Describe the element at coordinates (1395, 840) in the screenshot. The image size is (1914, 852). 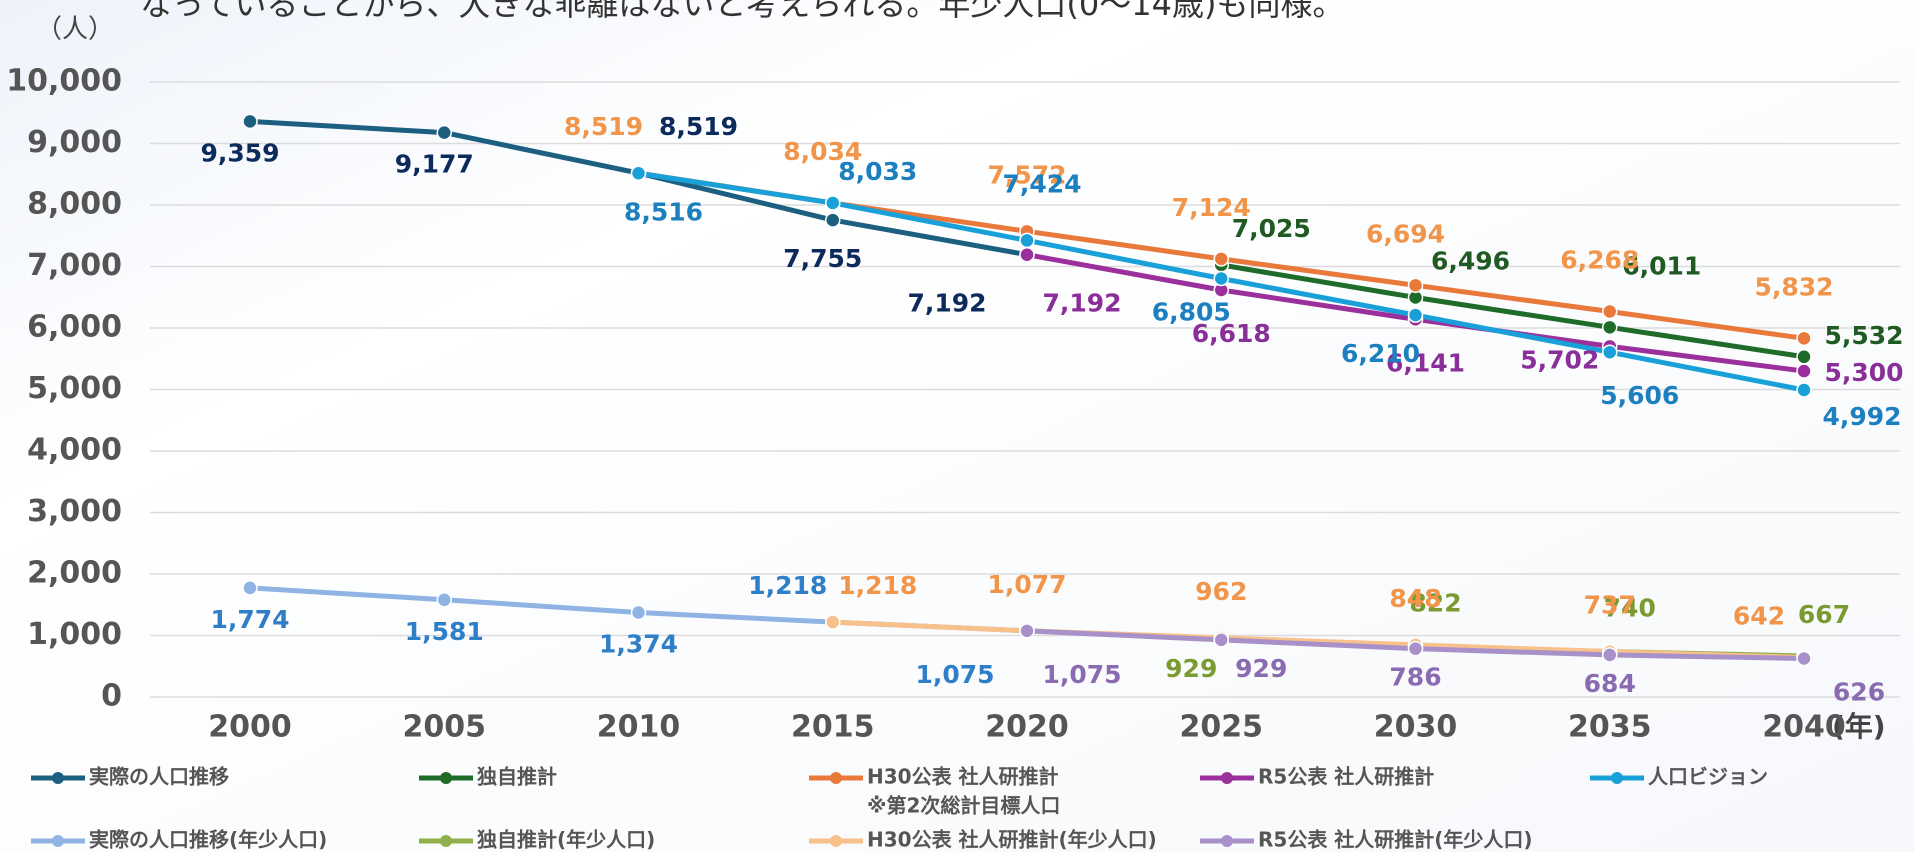
I see `legend-label: R5公表 社人研推計(年少人口)` at that location.